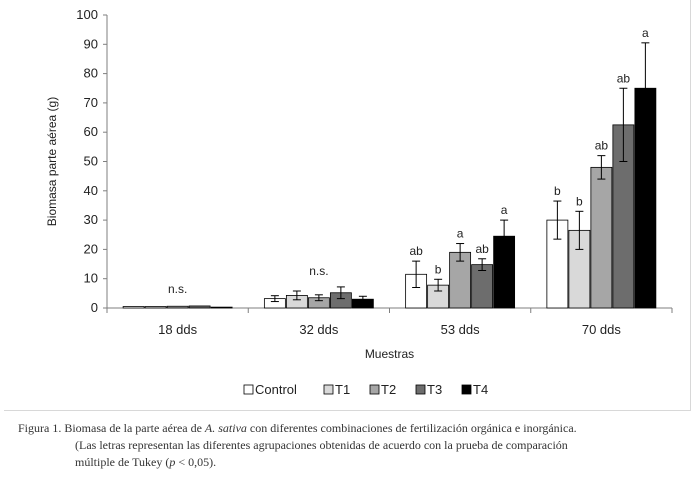 This screenshot has width=698, height=479. What do you see at coordinates (91, 131) in the screenshot?
I see `y-tick-label: 60` at bounding box center [91, 131].